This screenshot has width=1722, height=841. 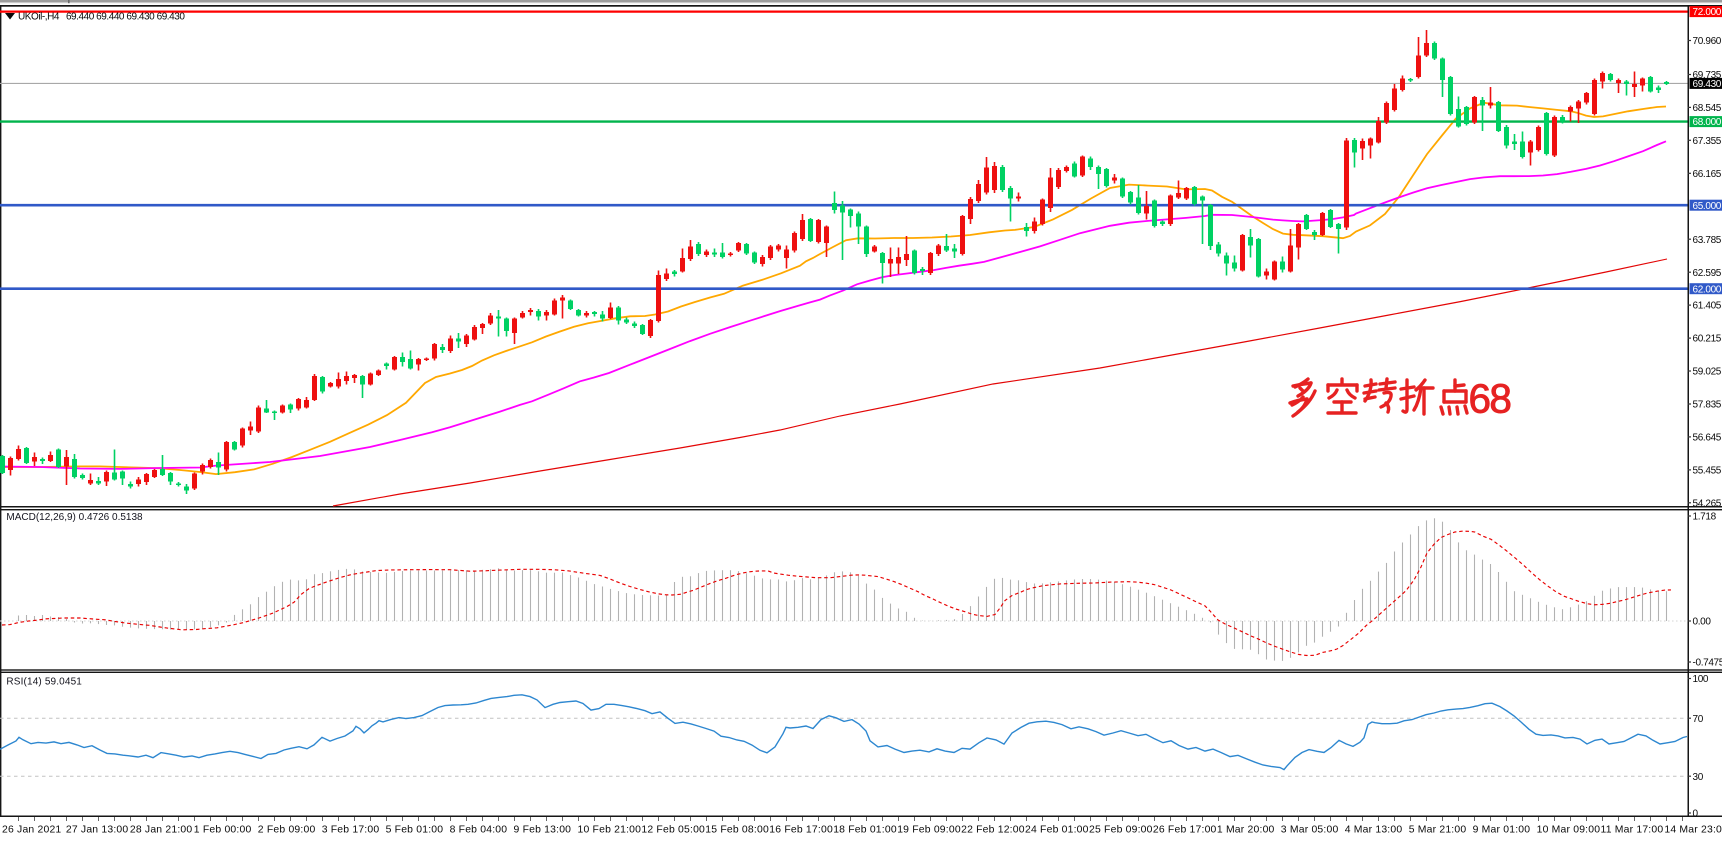 What do you see at coordinates (1707, 41) in the screenshot?
I see `svg-text: 70.960` at bounding box center [1707, 41].